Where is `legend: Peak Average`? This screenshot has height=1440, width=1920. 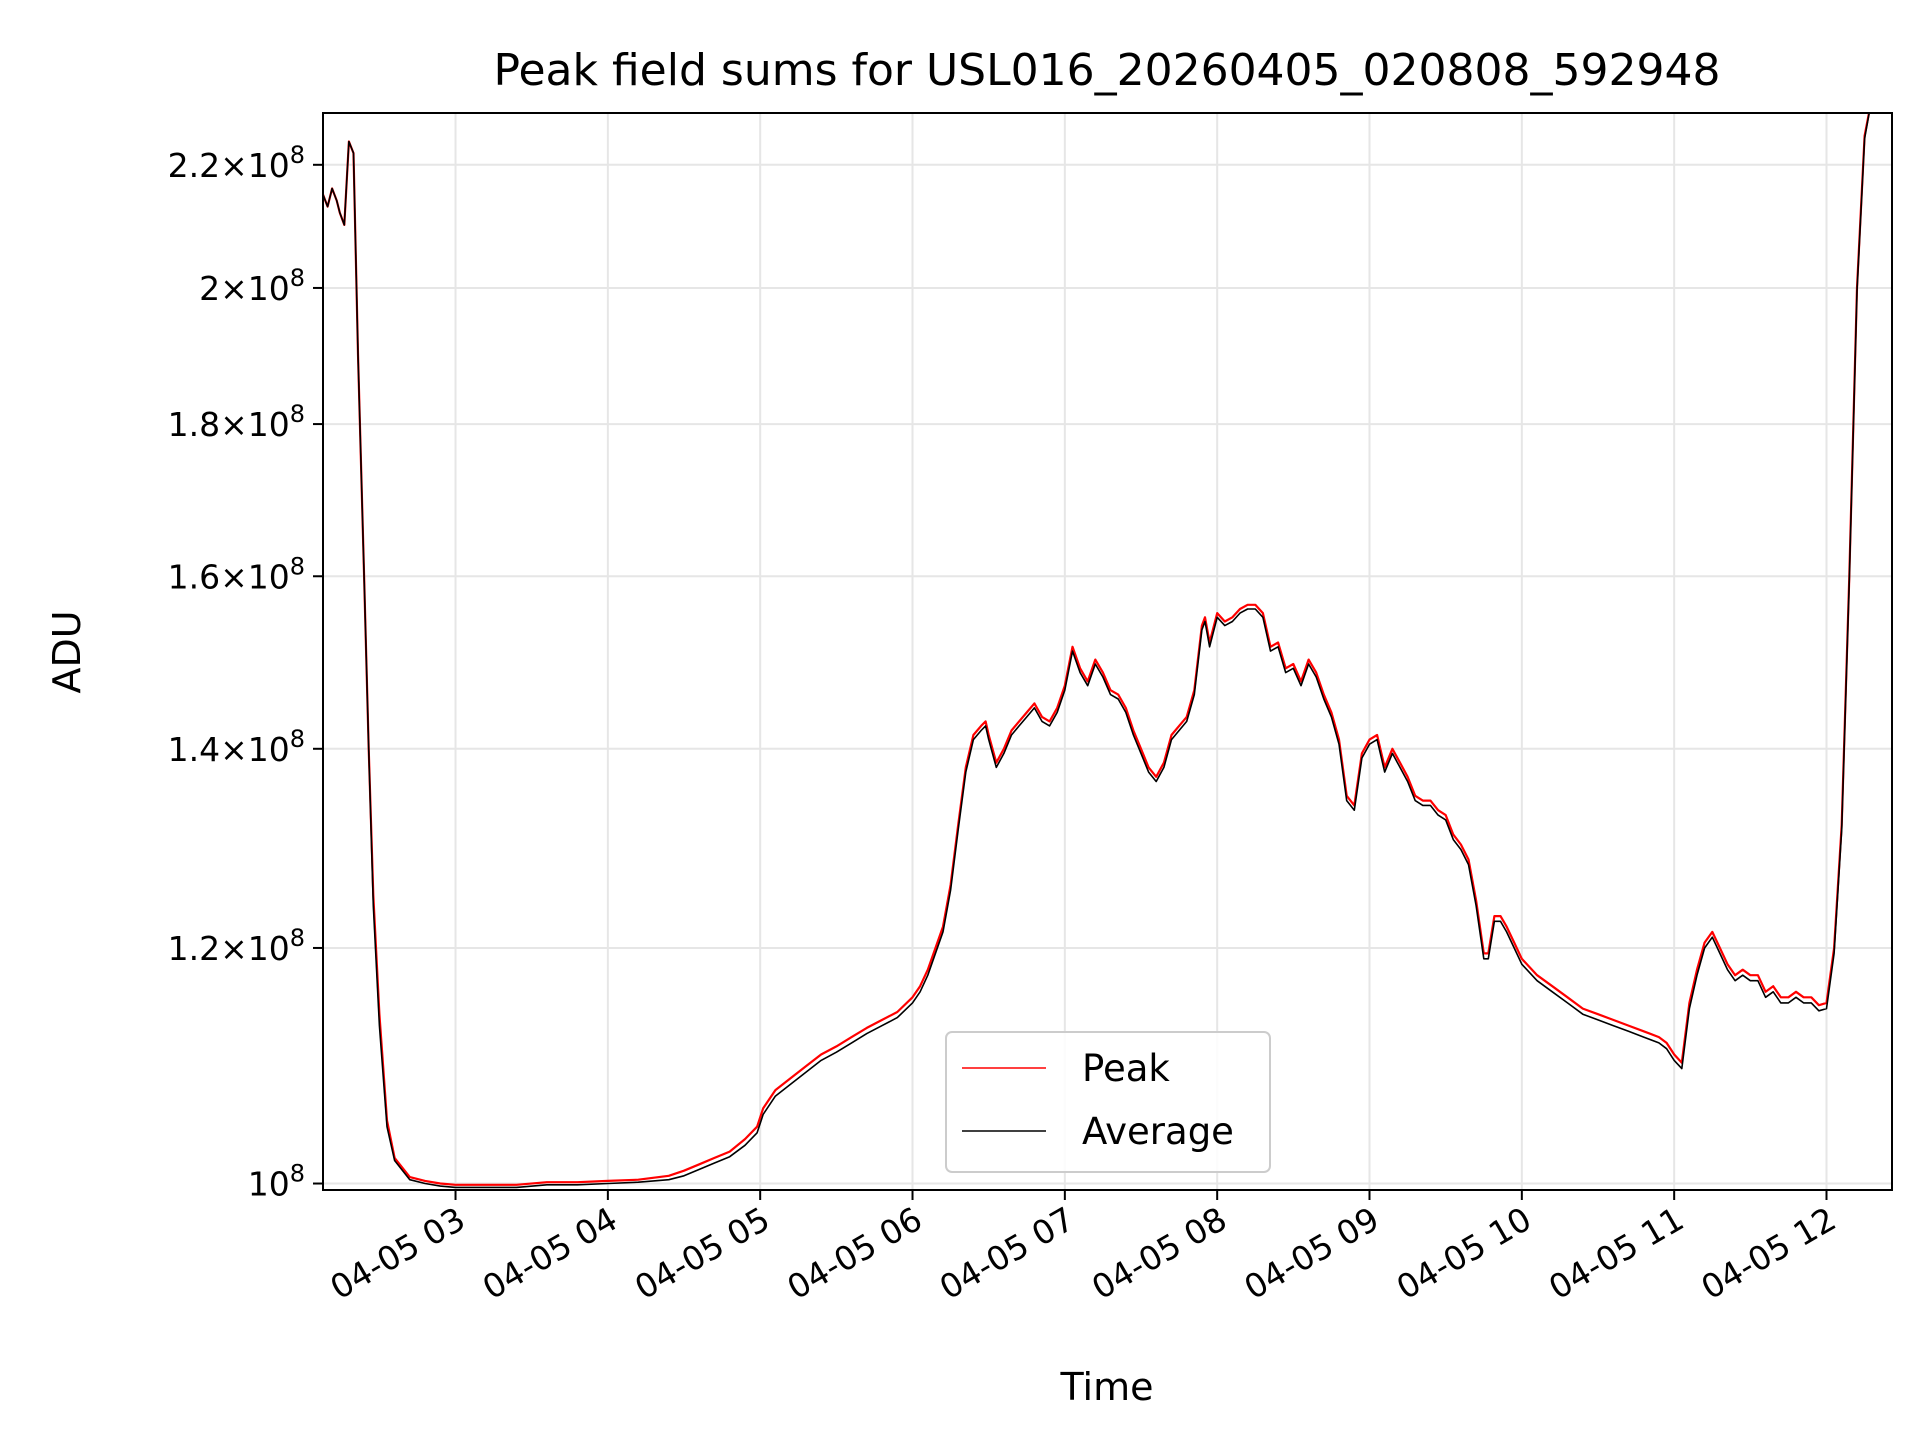
legend: Peak Average is located at coordinates (1108, 1102).